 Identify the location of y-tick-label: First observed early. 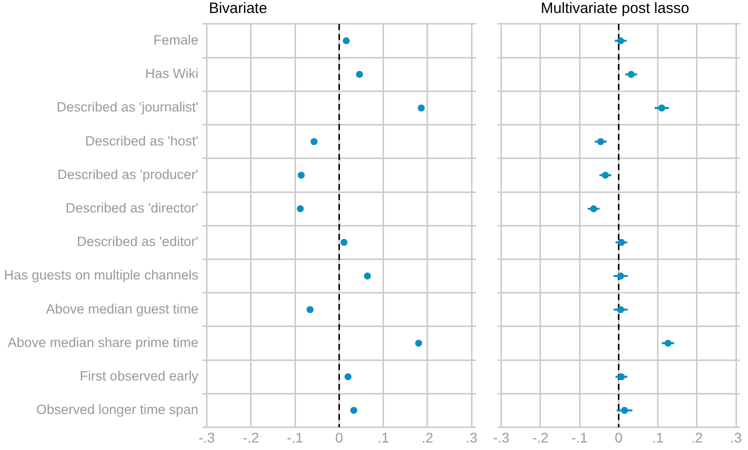
(139, 376).